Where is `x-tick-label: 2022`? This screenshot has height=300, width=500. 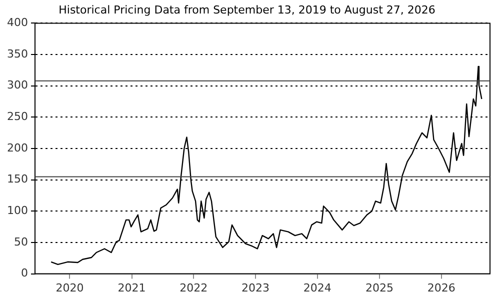
x-tick-label: 2022 is located at coordinates (194, 287).